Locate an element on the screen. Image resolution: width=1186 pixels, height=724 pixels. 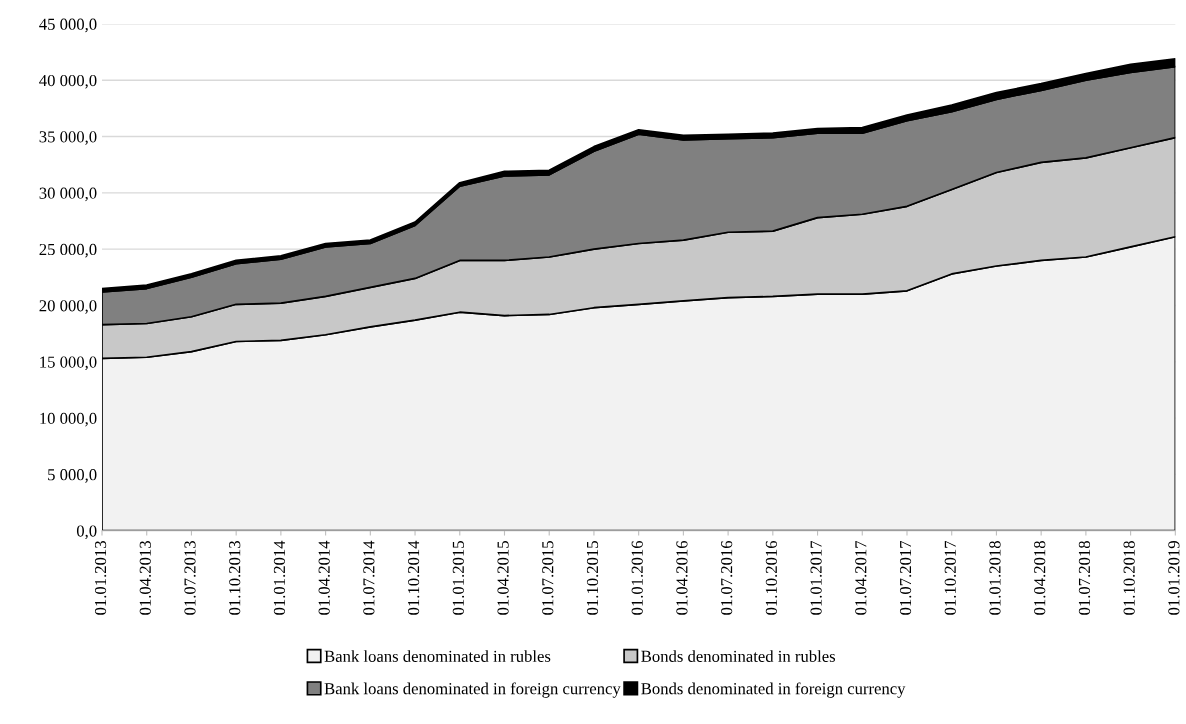
x-tick-label: 01.07.2017 is located at coordinates (905, 577).